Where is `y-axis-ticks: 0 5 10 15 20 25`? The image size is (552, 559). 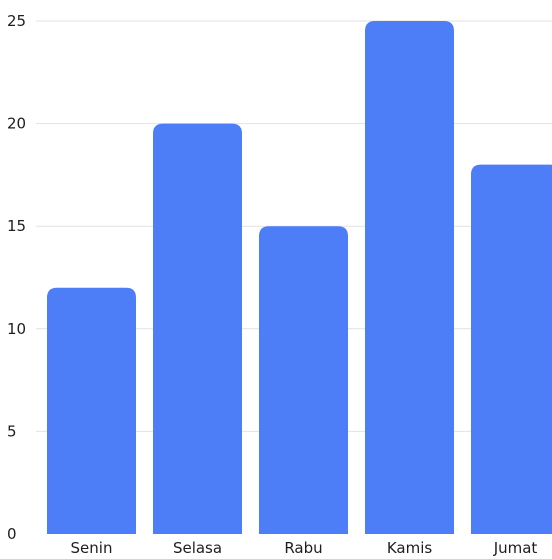
y-axis-ticks: 0 5 10 15 20 25 is located at coordinates (16, 277).